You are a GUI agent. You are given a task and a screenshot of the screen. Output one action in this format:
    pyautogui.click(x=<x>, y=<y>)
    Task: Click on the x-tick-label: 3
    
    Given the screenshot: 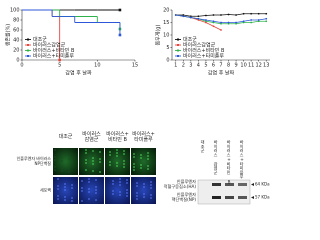 What is the action you would take?
    pyautogui.click(x=190, y=66)
    